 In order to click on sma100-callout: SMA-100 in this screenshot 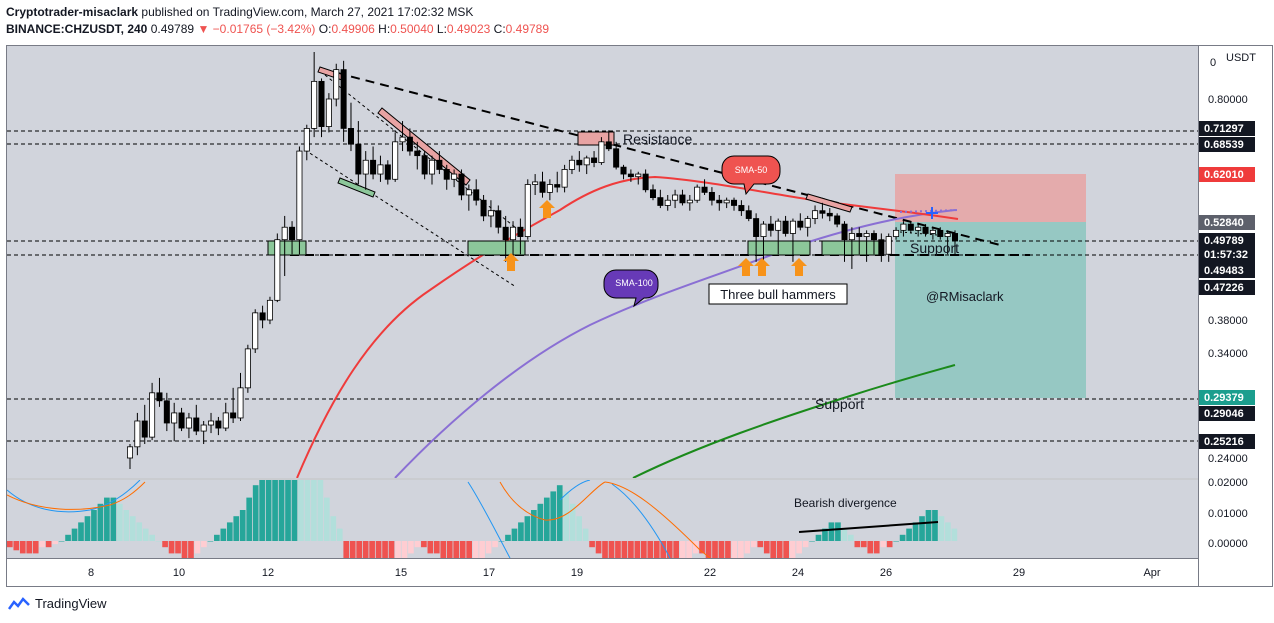, I will do `click(631, 288)`.